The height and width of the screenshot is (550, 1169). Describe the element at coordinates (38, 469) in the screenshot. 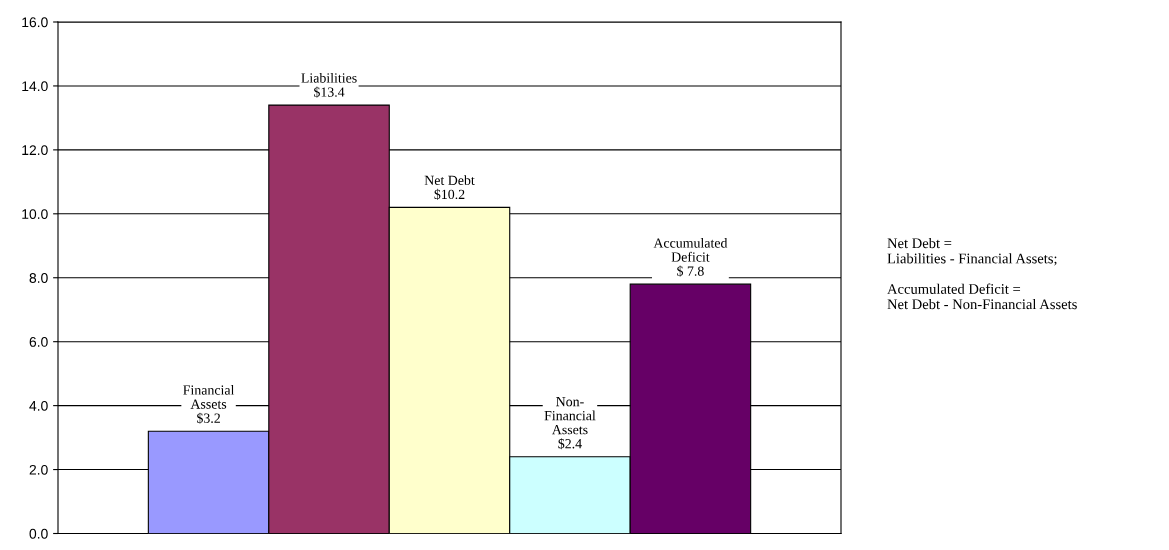

I see `y-tick-label: 2.0` at that location.